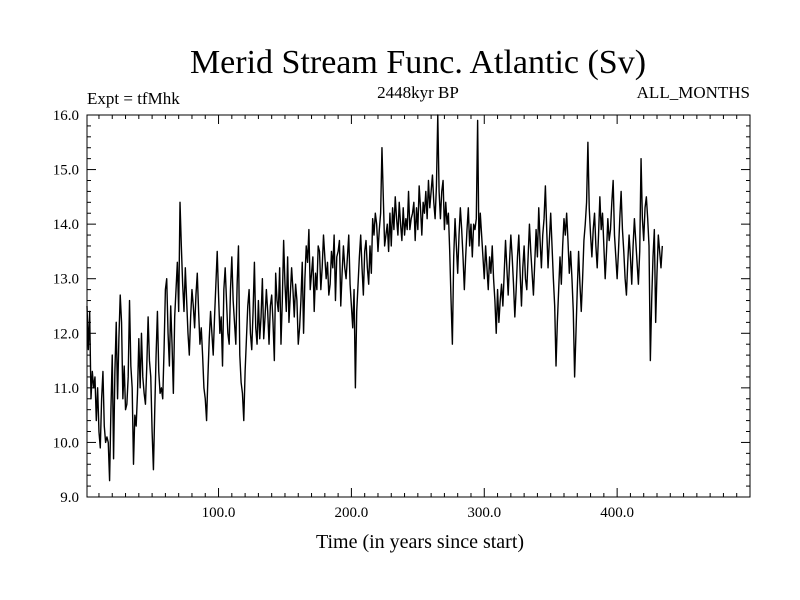 The image size is (800, 600). I want to click on y-tick-label: 11.0, so click(66, 389).